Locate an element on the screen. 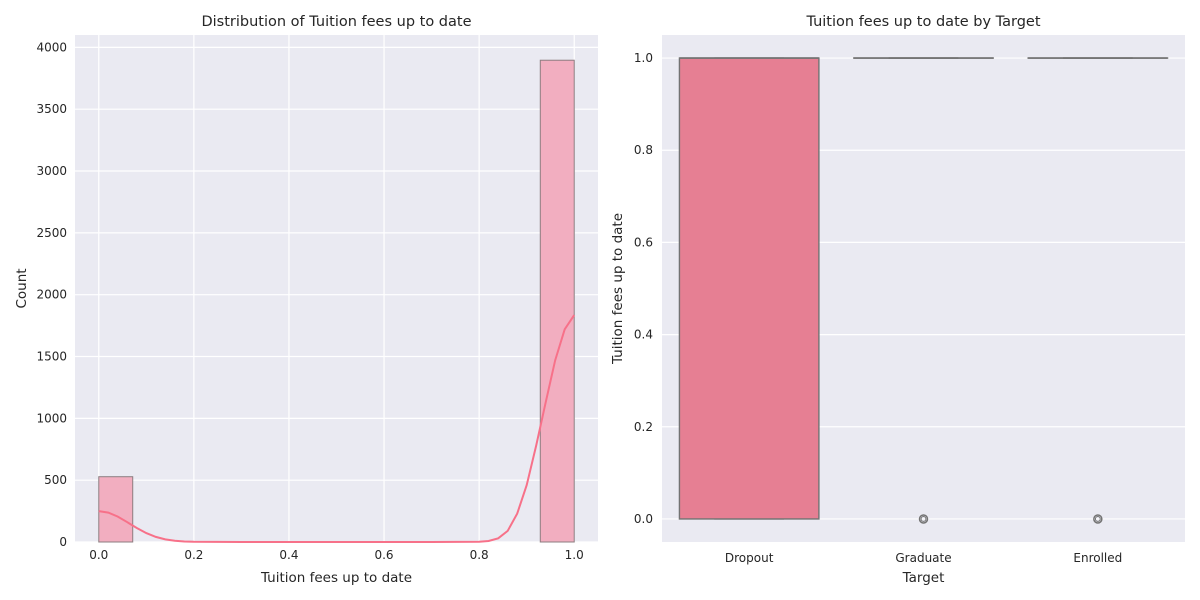  histogram-y-tick-label: 2500 is located at coordinates (51, 233).